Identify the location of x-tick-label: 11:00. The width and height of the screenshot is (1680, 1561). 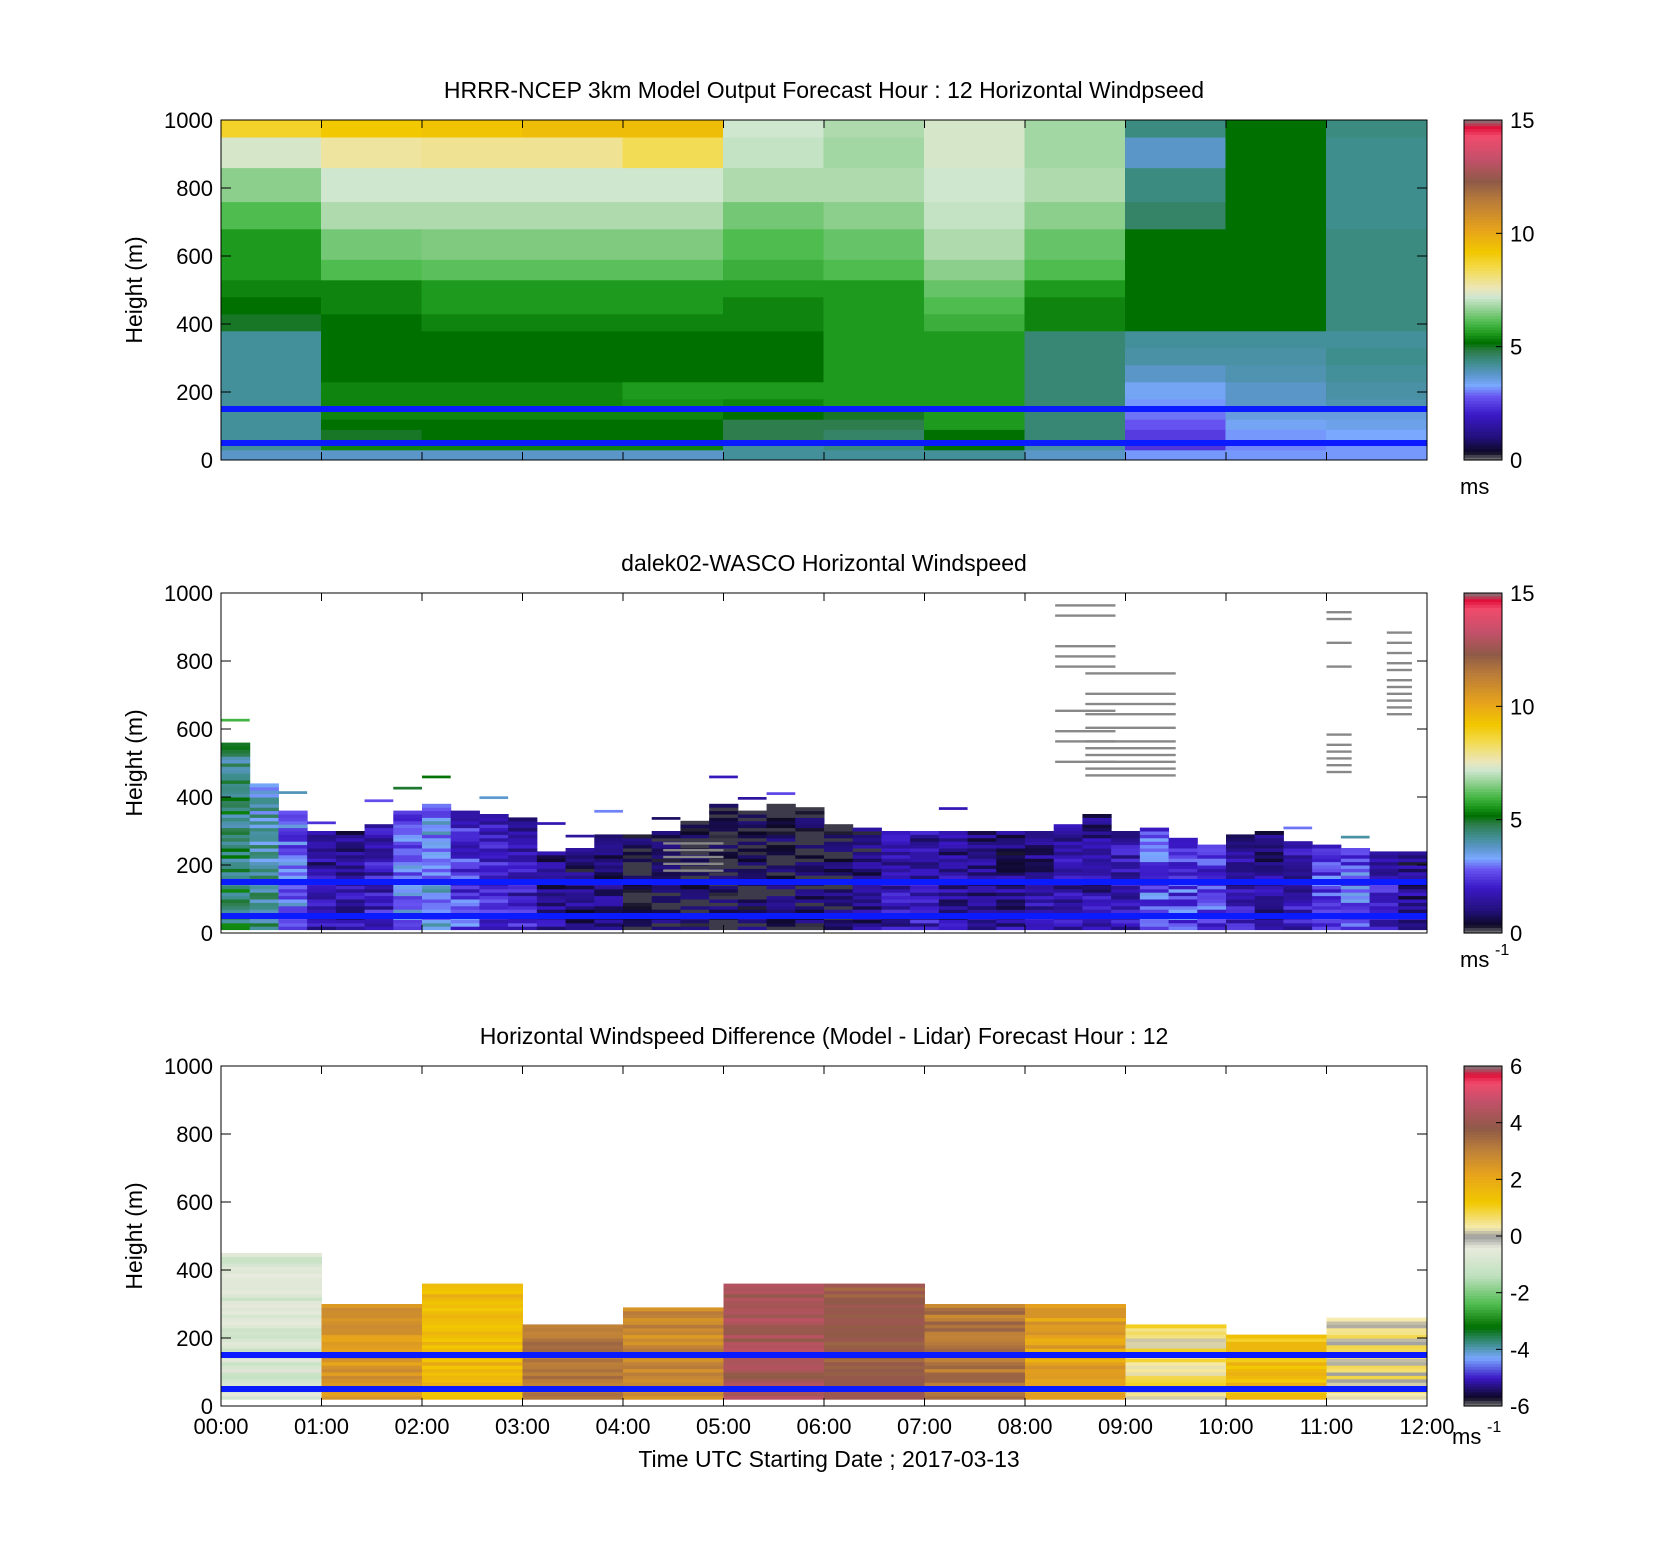
(1326, 1426).